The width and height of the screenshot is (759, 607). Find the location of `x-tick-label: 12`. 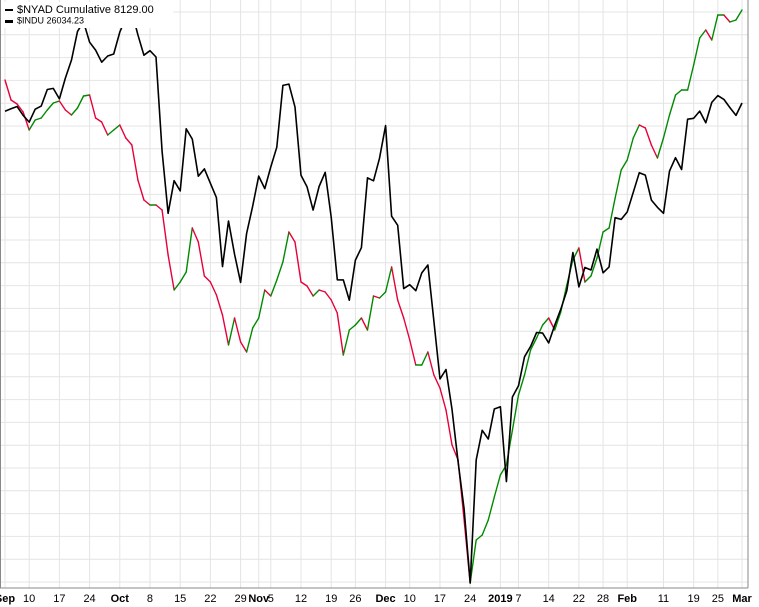

x-tick-label: 12 is located at coordinates (301, 599).